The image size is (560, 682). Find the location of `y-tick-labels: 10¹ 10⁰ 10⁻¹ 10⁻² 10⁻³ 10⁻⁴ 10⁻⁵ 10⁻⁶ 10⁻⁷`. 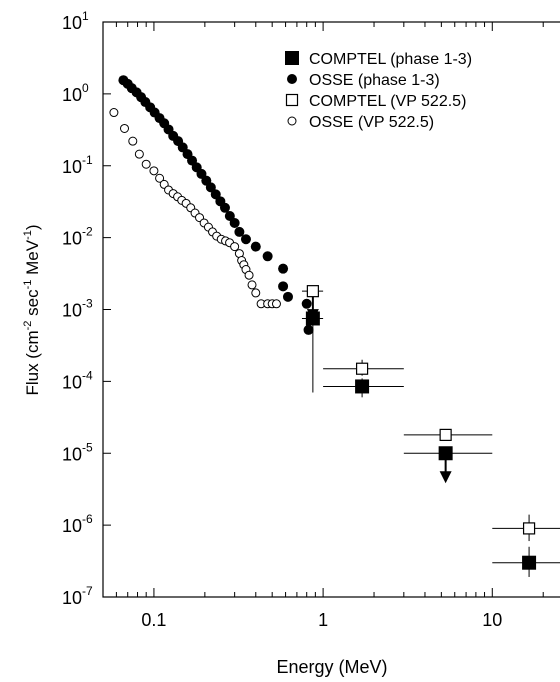

y-tick-labels: 10¹ 10⁰ 10⁻¹ 10⁻² 10⁻³ 10⁻⁴ 10⁻⁵ 10⁻⁶ 10⁻⁷ is located at coordinates (77, 308).